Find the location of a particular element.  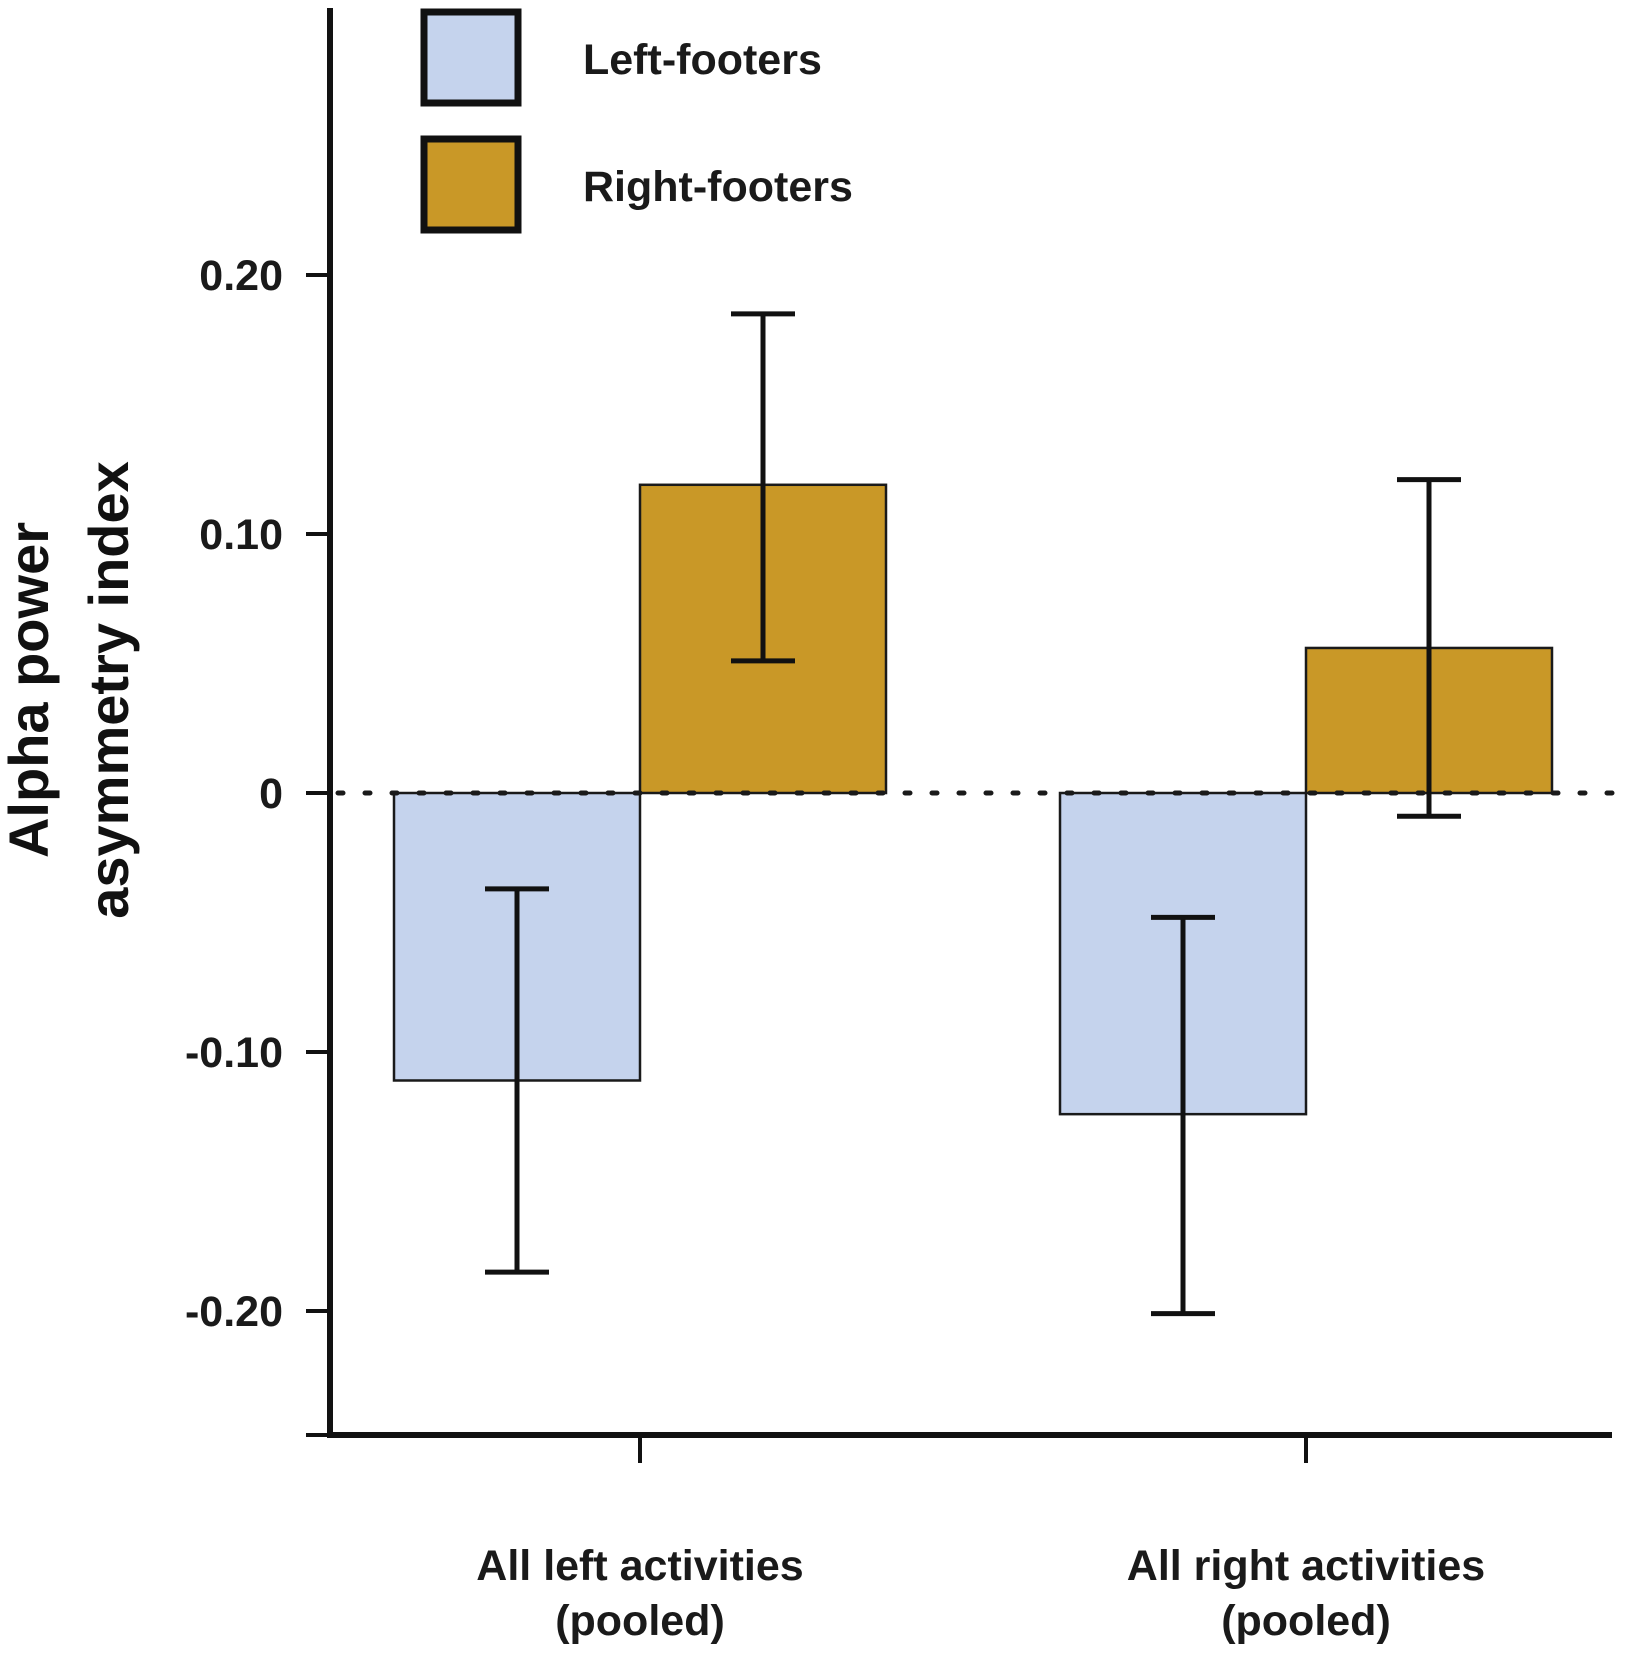

category-label-0-line2: (pooled) is located at coordinates (640, 1621).